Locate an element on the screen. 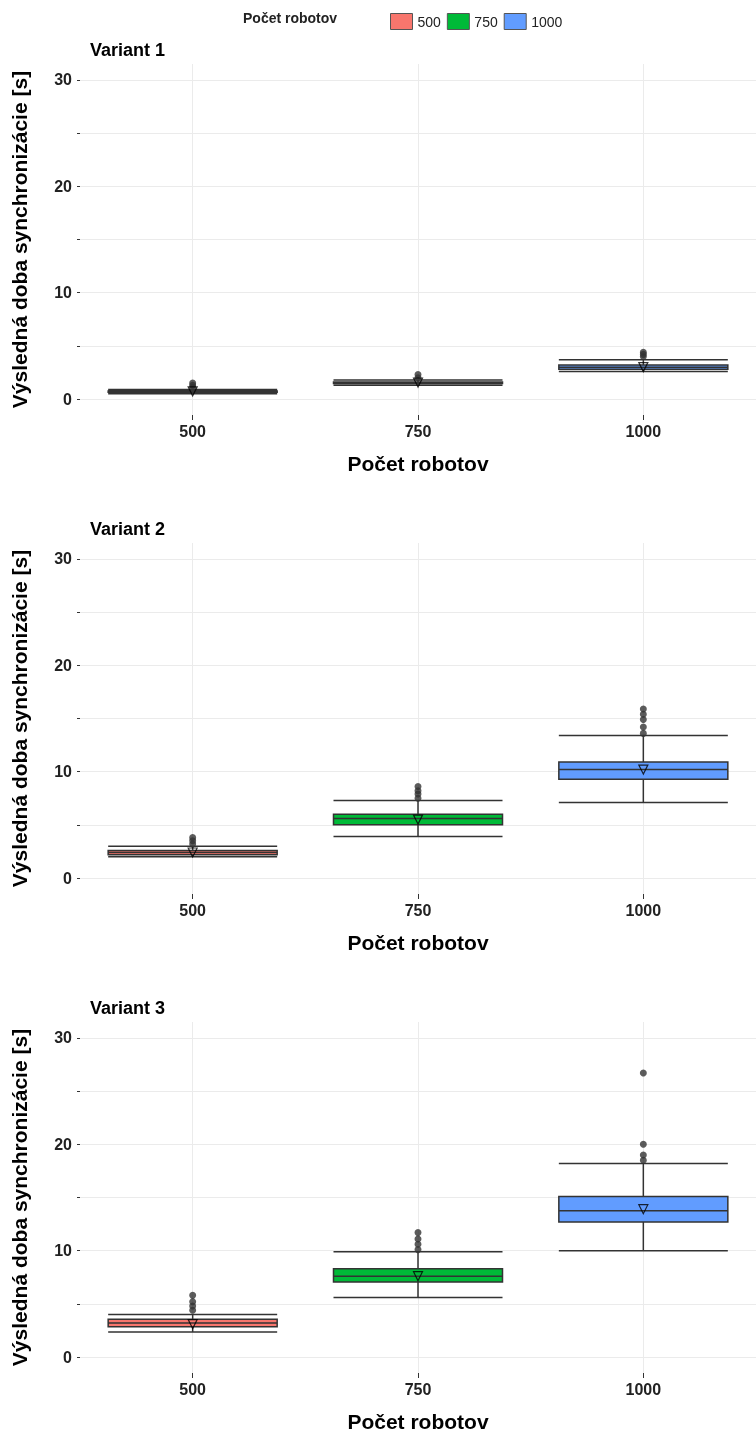  legend-label: 1000 is located at coordinates (547, 21).